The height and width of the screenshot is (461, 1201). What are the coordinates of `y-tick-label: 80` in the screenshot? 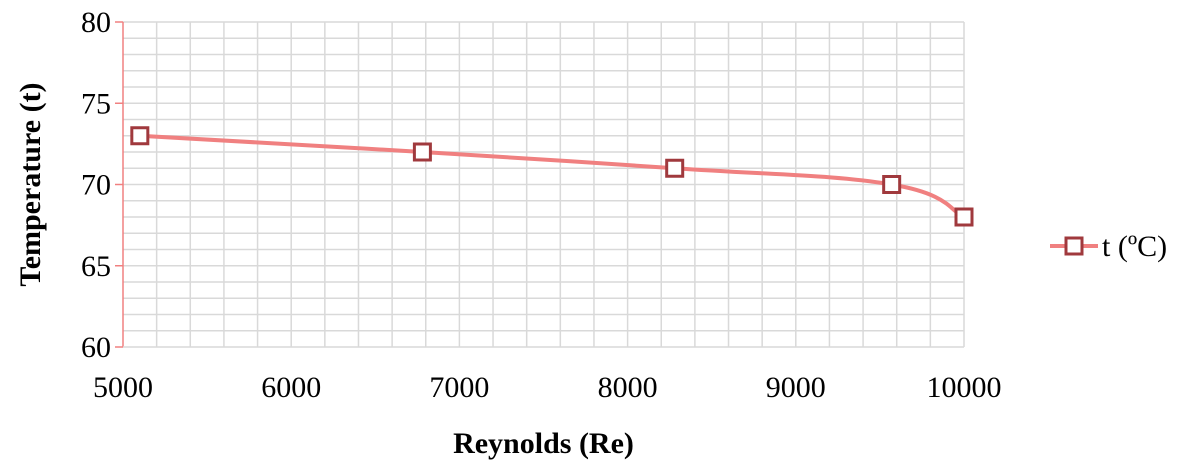 It's located at (96, 22).